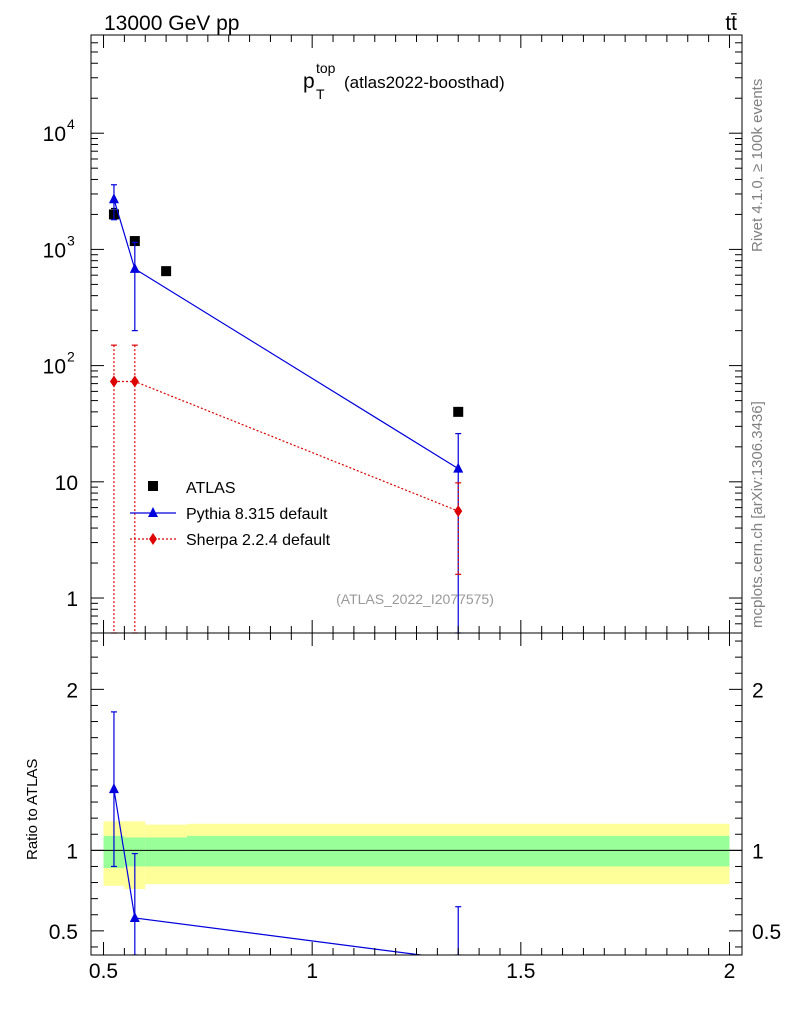  I want to click on observable-subscript: T, so click(320, 94).